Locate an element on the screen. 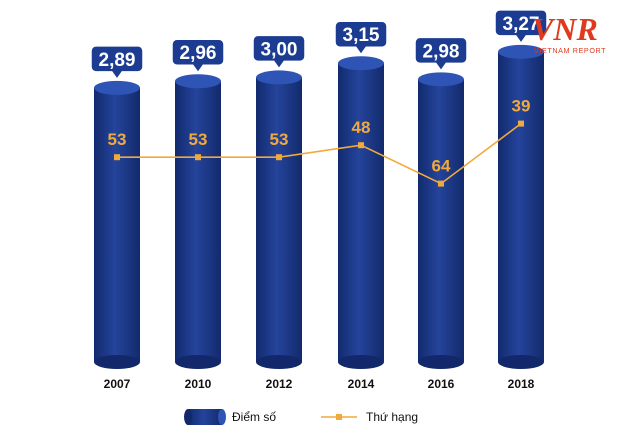  bar-2010 is located at coordinates (198, 221).